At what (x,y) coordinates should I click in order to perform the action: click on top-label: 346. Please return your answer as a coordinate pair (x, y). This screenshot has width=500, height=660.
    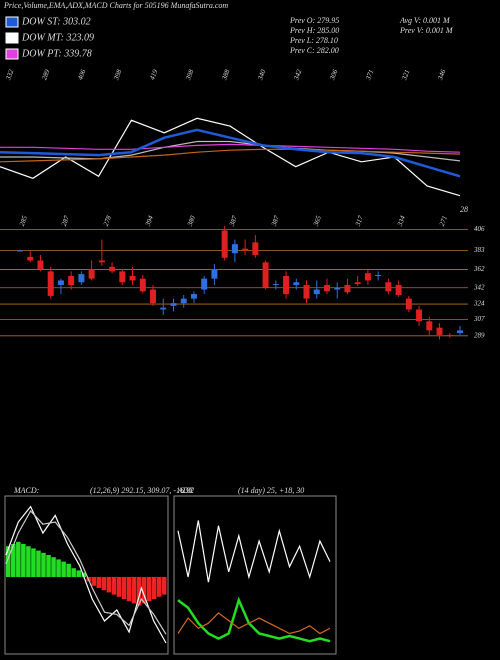
    Looking at the image, I should click on (442, 75).